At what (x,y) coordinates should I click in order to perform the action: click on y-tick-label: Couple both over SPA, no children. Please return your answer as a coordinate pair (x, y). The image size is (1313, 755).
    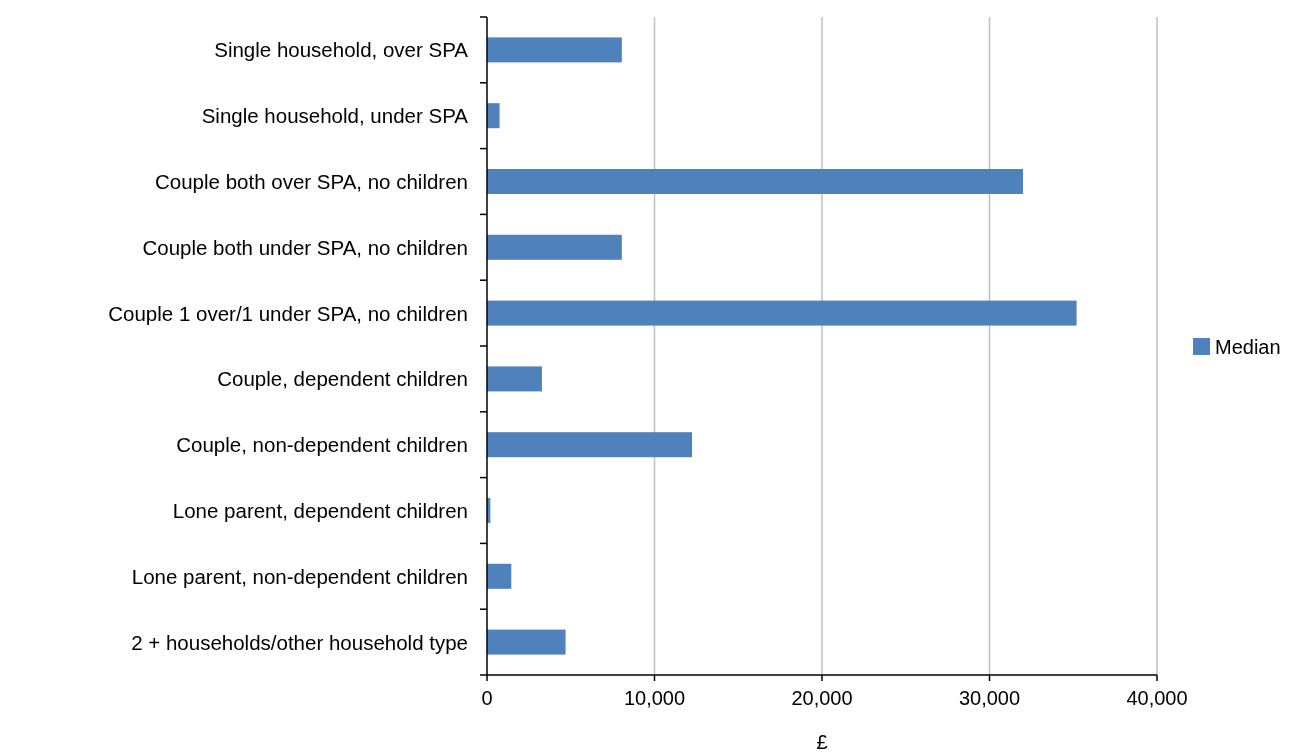
    Looking at the image, I should click on (311, 181).